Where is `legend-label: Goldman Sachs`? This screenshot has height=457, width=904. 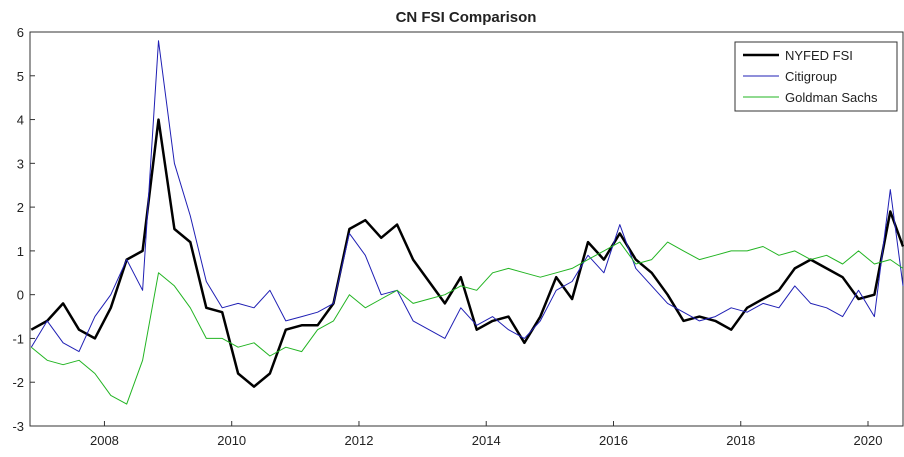
legend-label: Goldman Sachs is located at coordinates (831, 97).